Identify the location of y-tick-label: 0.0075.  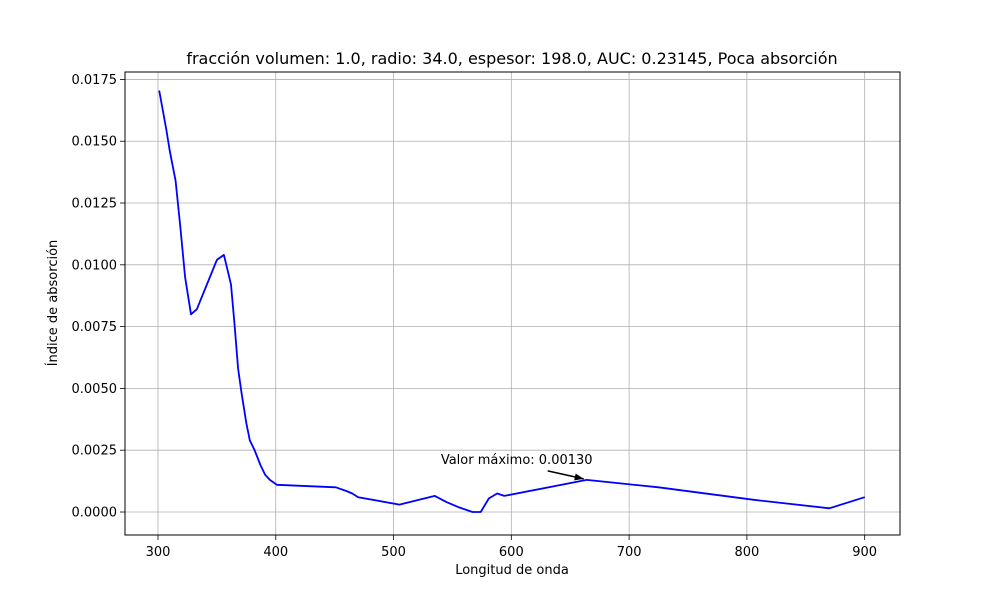
(95, 327).